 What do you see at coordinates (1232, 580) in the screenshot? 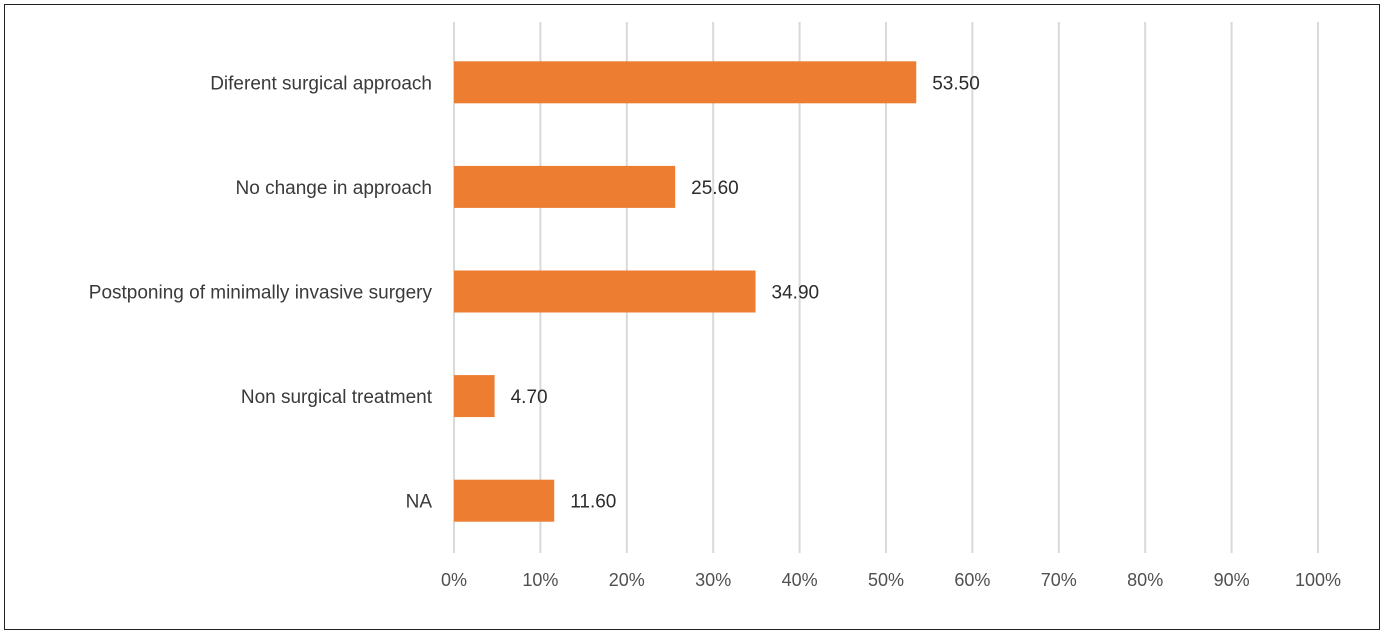
I see `x-tick-label: 90%` at bounding box center [1232, 580].